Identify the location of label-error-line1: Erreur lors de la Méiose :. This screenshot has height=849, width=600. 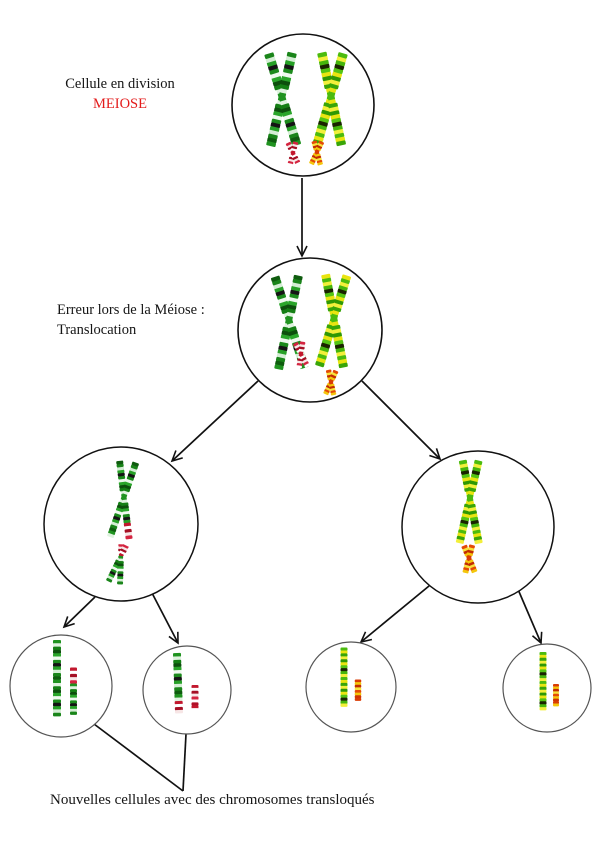
(131, 310).